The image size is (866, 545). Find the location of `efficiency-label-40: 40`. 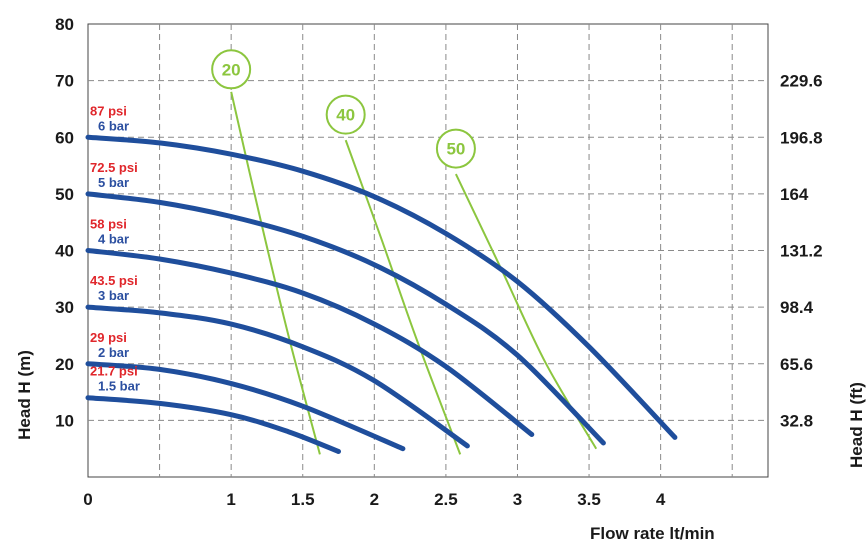

efficiency-label-40: 40 is located at coordinates (345, 115).